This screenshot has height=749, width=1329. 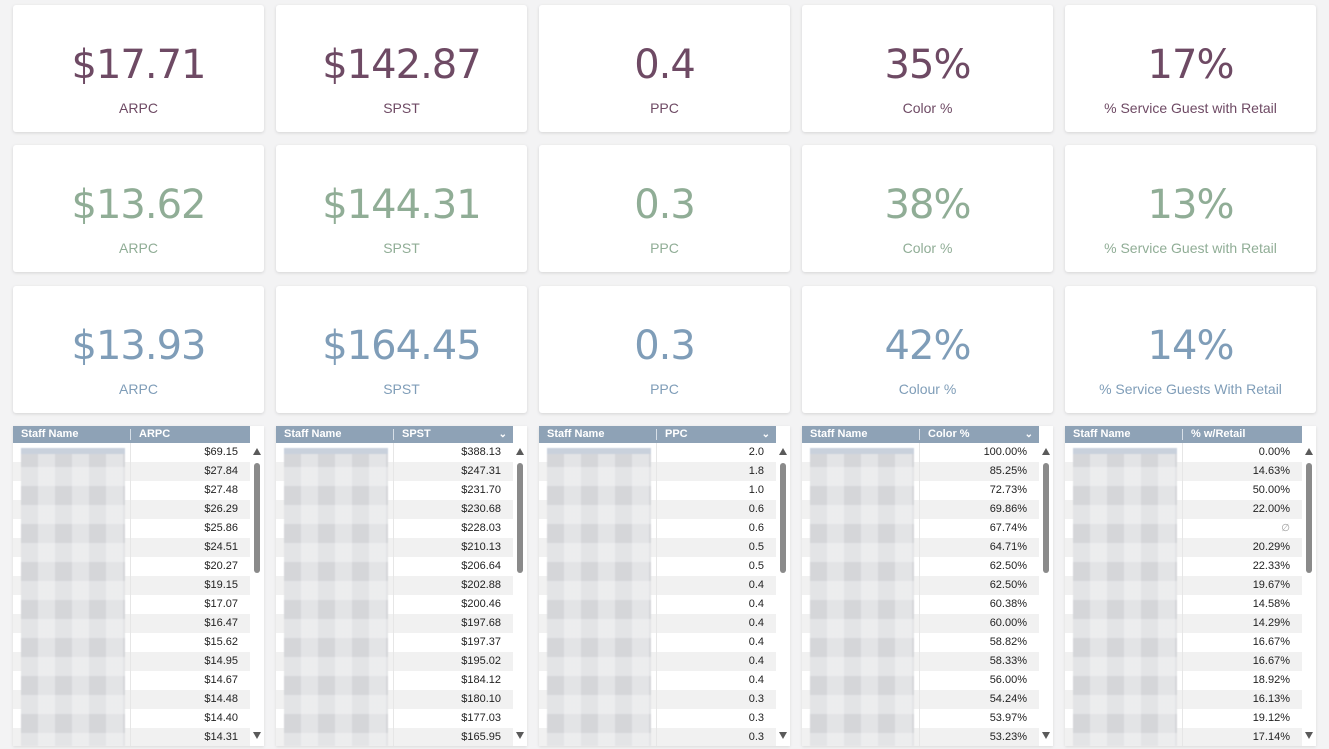 What do you see at coordinates (394, 642) in the screenshot?
I see `table-row: $197.37` at bounding box center [394, 642].